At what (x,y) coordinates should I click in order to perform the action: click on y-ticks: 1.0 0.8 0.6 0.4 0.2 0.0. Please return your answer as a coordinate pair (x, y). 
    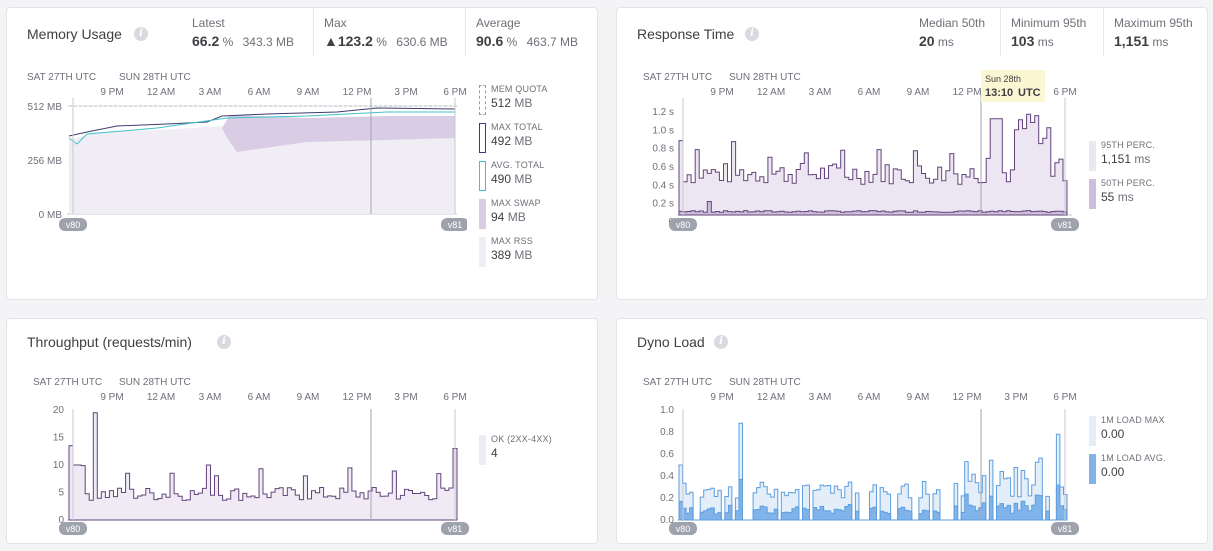
    Looking at the image, I should click on (667, 465).